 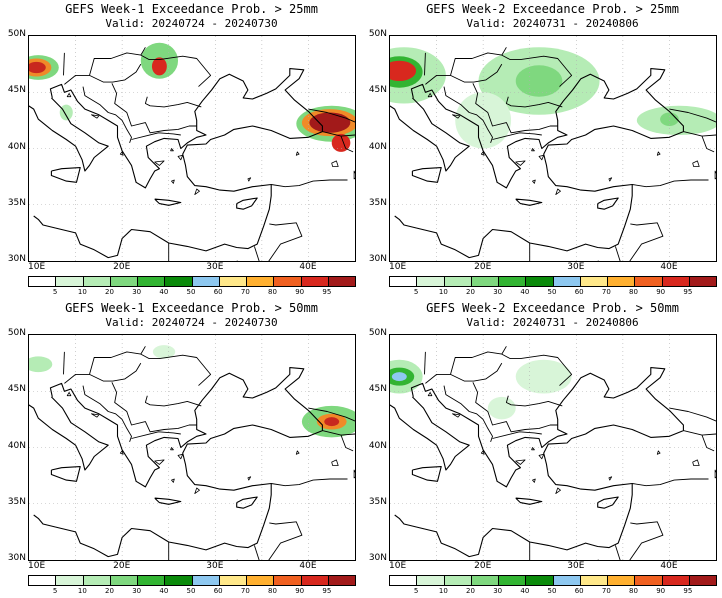 What do you see at coordinates (525, 591) in the screenshot?
I see `colorbar-label: 40` at bounding box center [525, 591].